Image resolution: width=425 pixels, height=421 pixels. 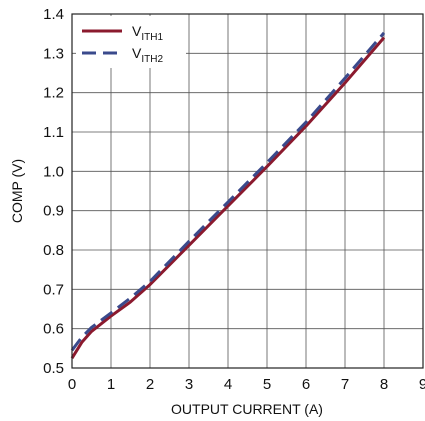 I want to click on x-tick-label: 5, so click(x=267, y=384).